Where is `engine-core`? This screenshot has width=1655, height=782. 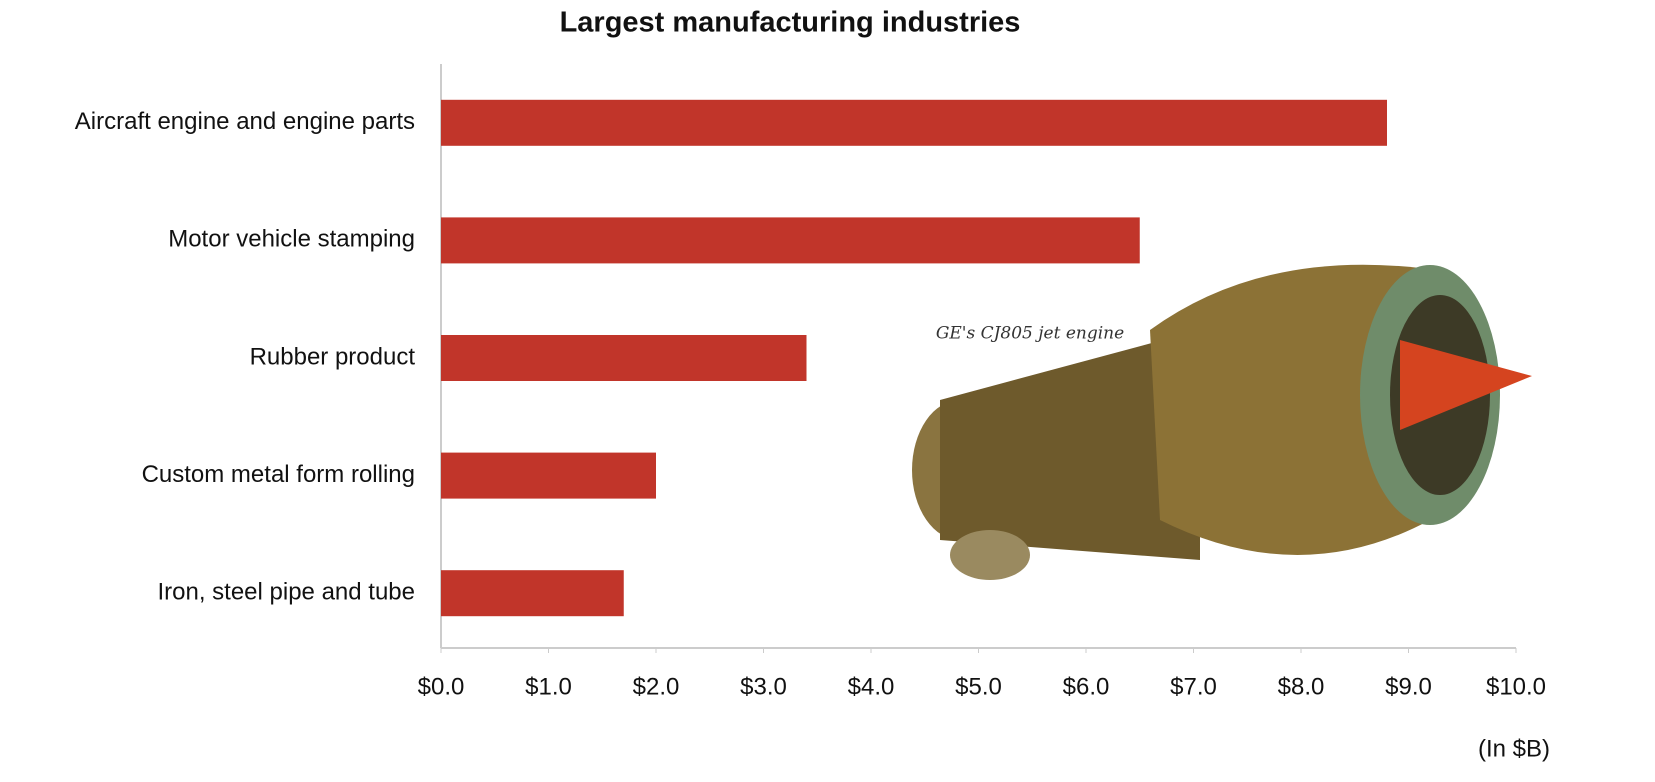
engine-core is located at coordinates (1070, 445).